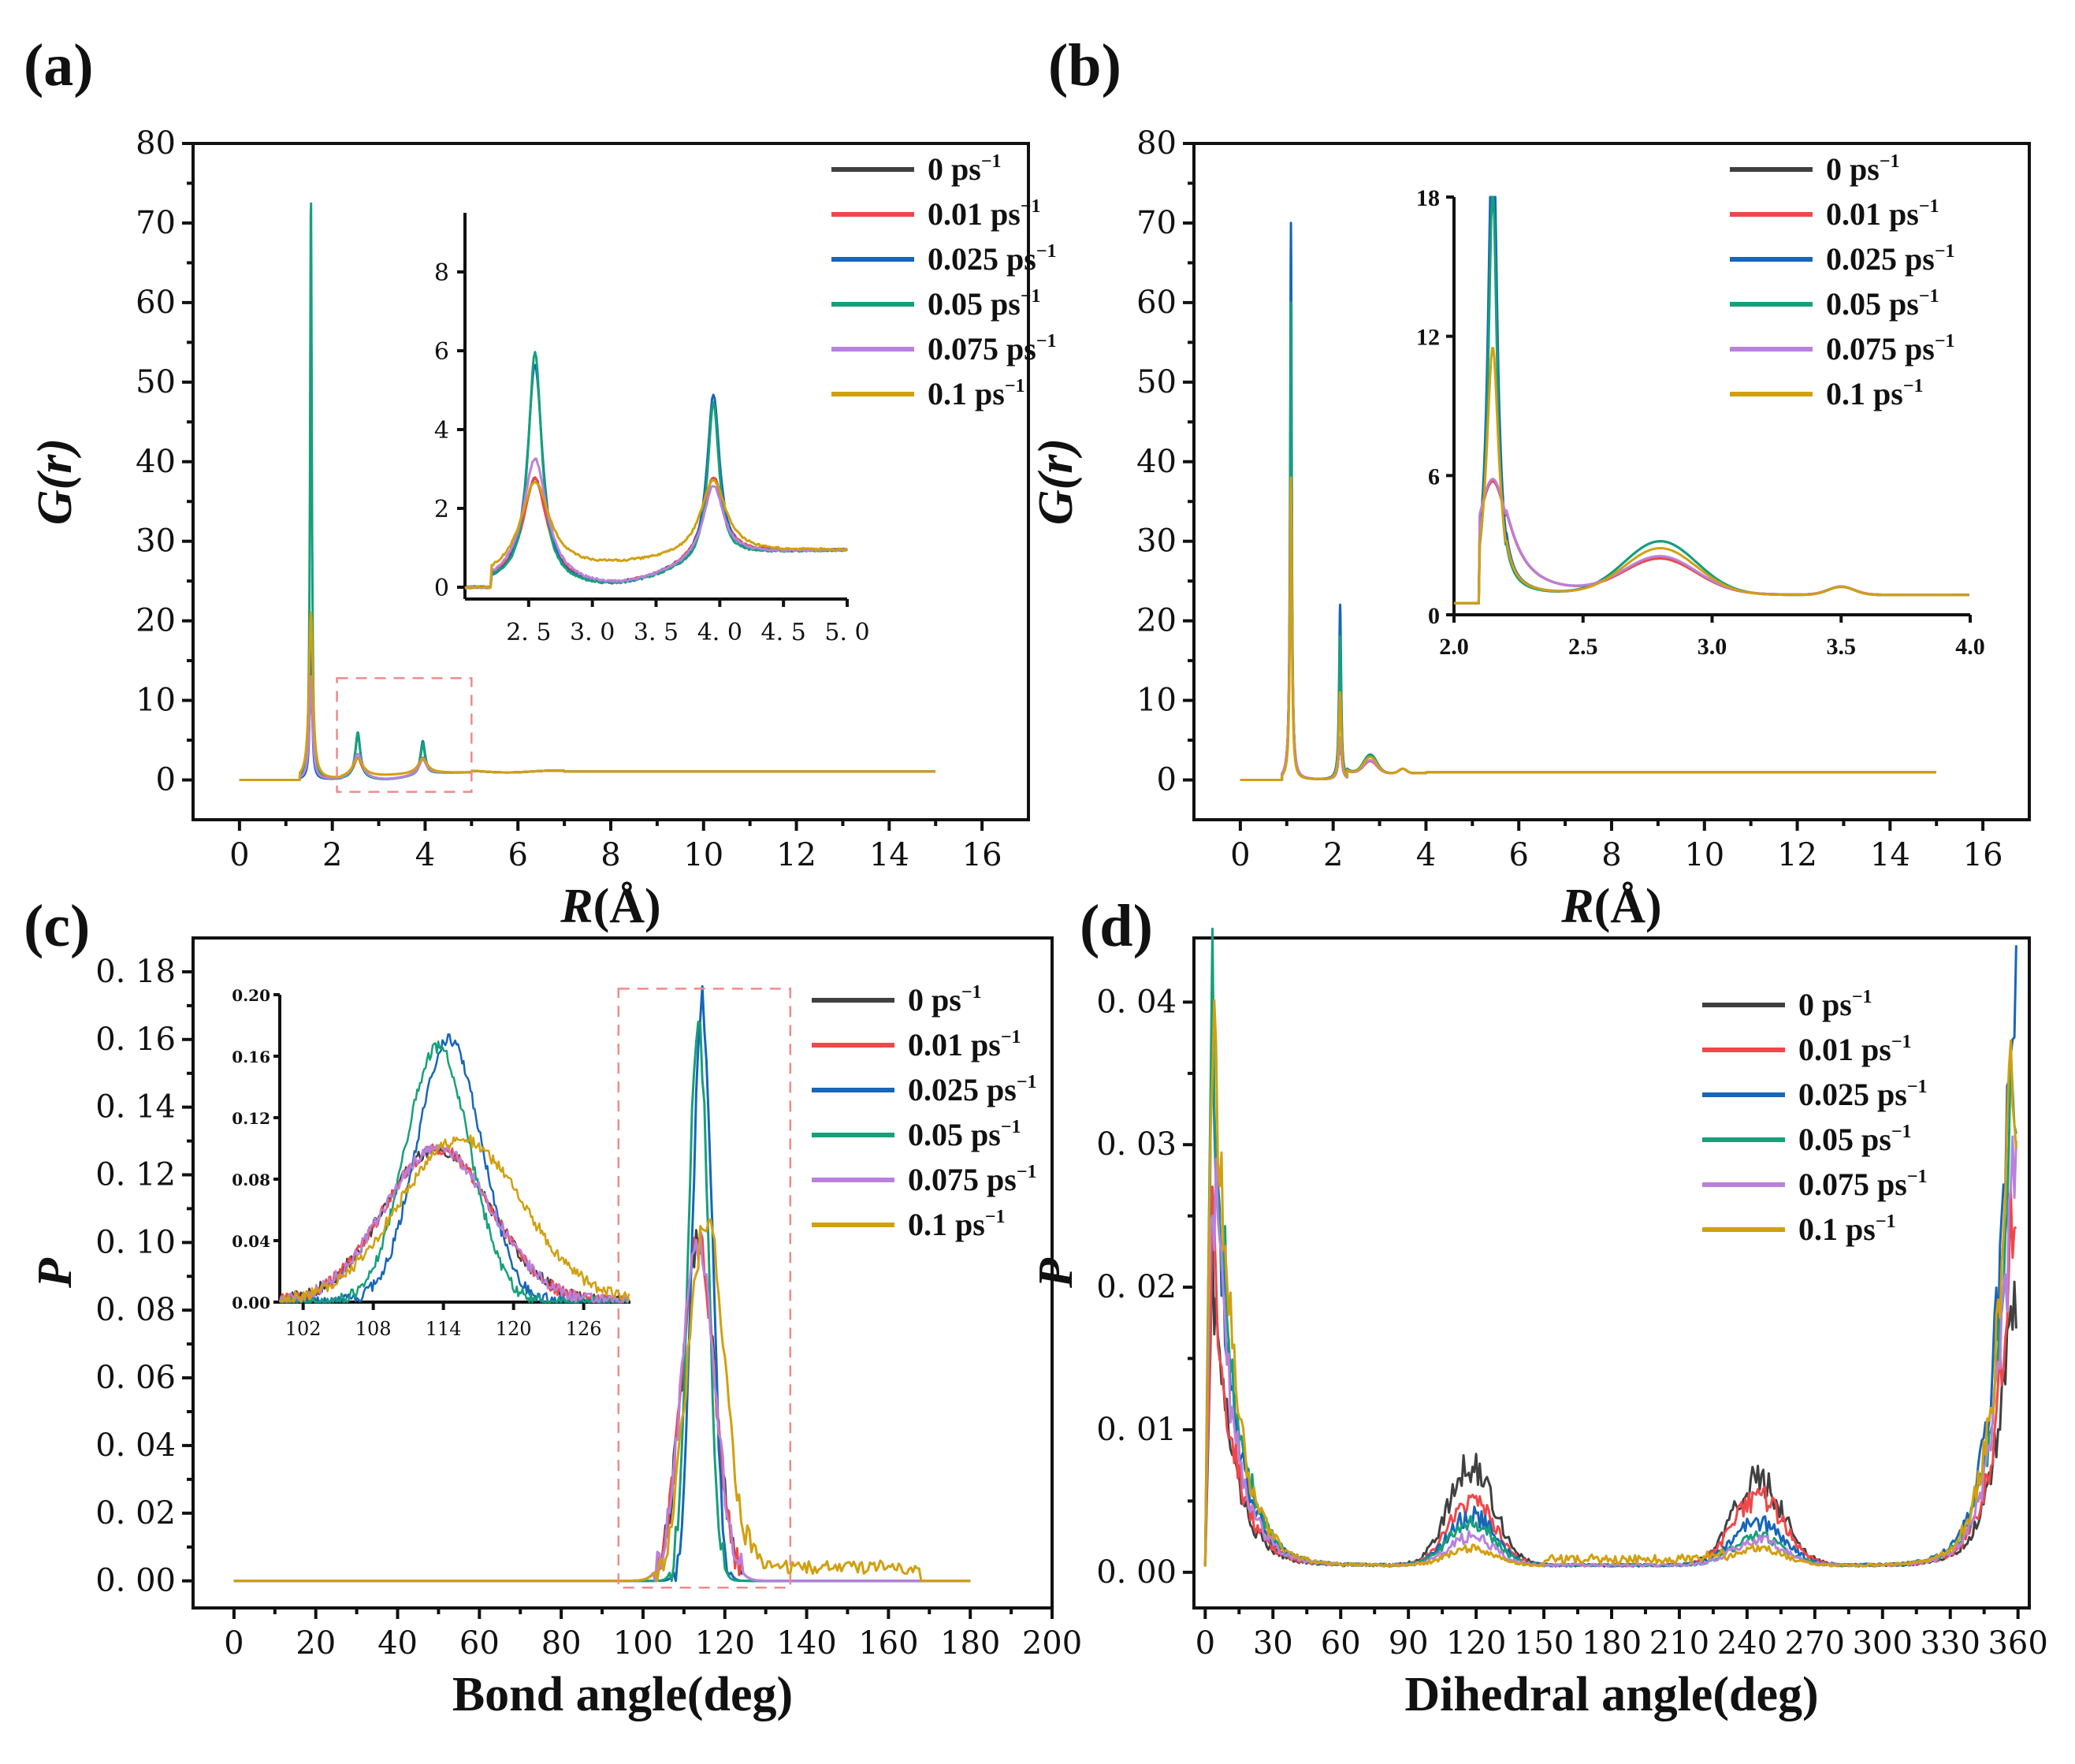  Describe the element at coordinates (135, 1040) in the screenshot. I see `y-tick-label: 0. 16` at that location.